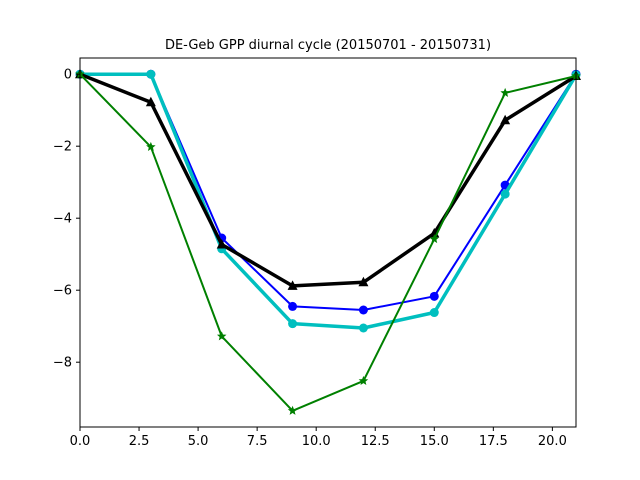  I want to click on x-tick-label: 15.0, so click(434, 441).